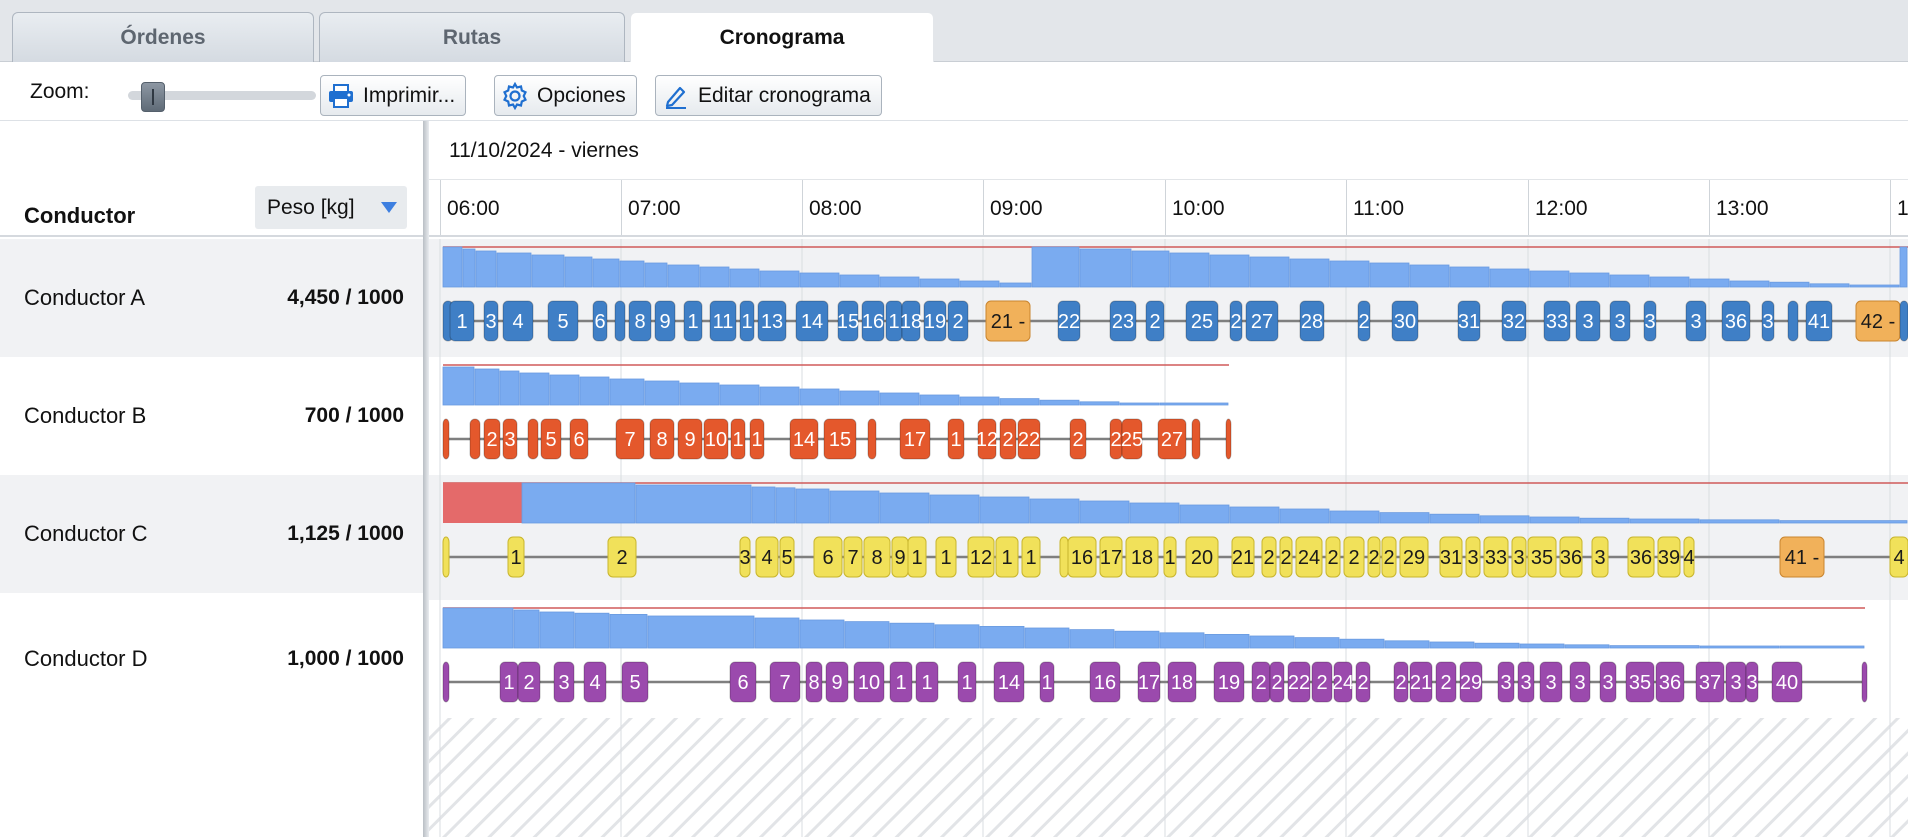  Describe the element at coordinates (80, 215) in the screenshot. I see `driver-column-header: Conductor` at that location.